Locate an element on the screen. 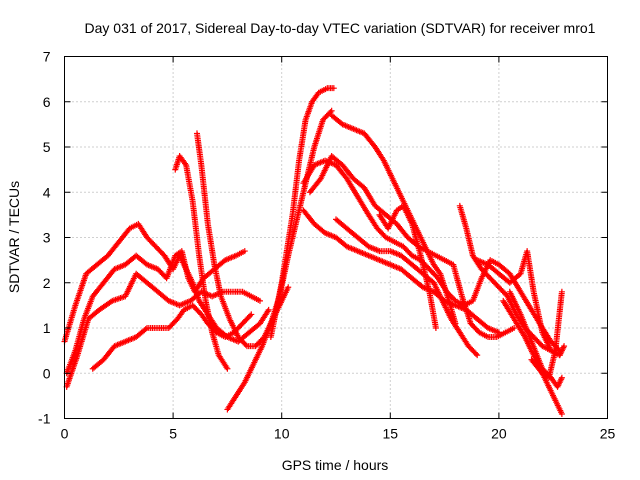  x-axis-label: GPS time / hours is located at coordinates (335, 465).